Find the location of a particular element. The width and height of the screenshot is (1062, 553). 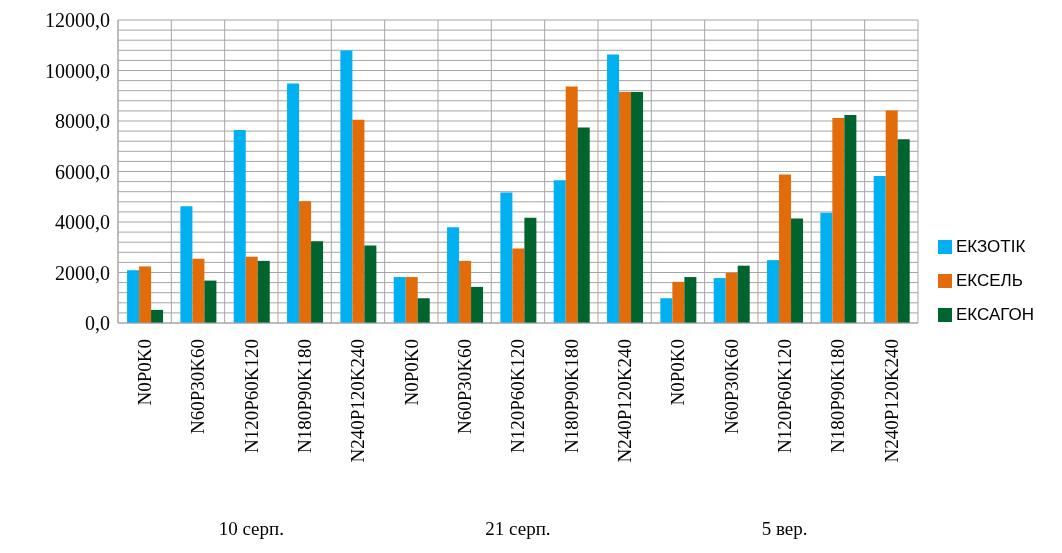

y-tick-label: 10000,0 is located at coordinates (77, 70).